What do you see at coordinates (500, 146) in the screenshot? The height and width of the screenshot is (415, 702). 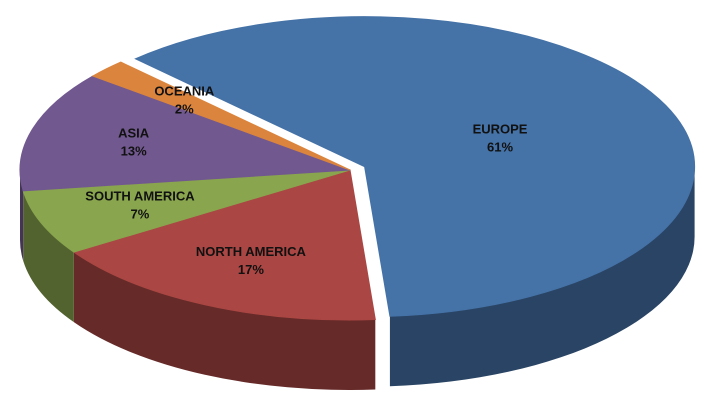 I see `value-label: 61%` at bounding box center [500, 146].